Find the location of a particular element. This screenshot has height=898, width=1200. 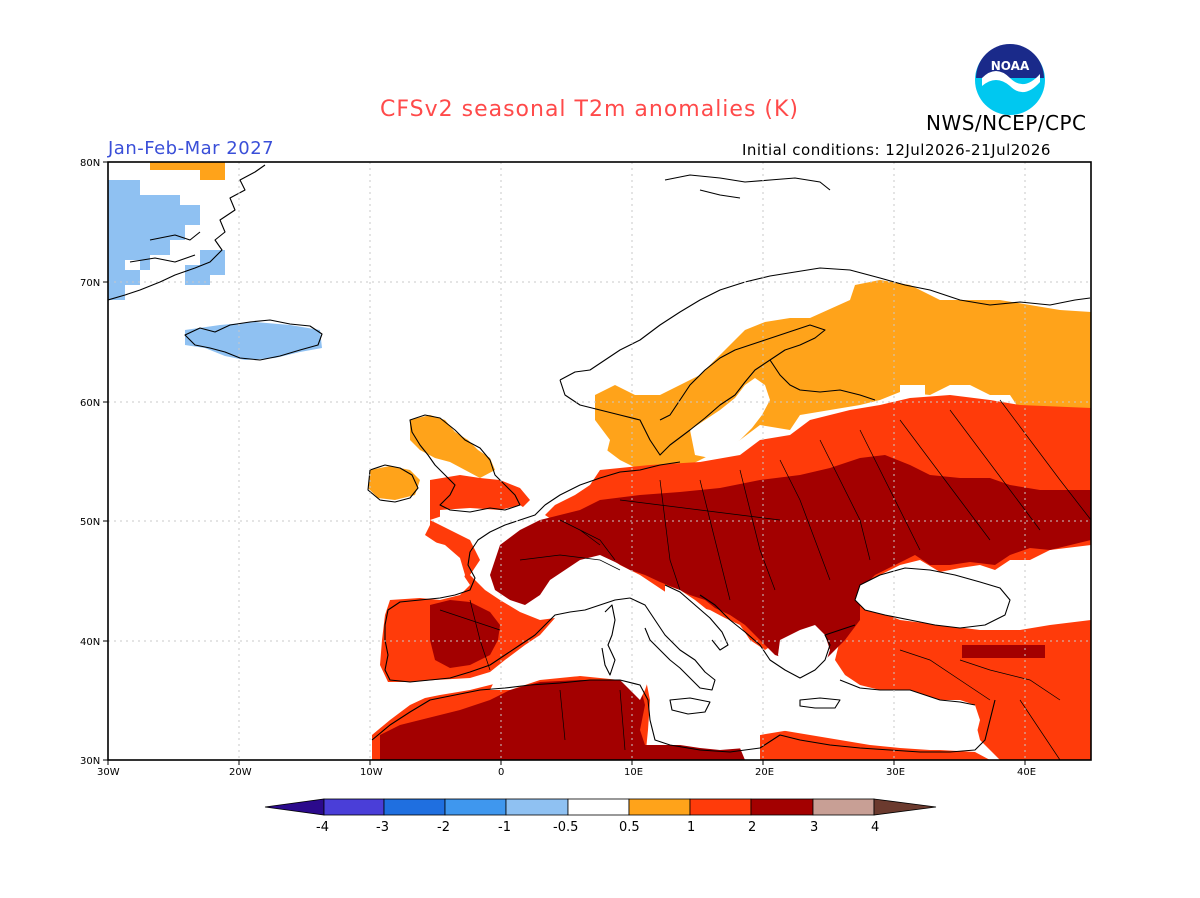

colorbar: -4 -3 -2 -1 -0.5 0.5 1 2 3 4 is located at coordinates (600, 816).